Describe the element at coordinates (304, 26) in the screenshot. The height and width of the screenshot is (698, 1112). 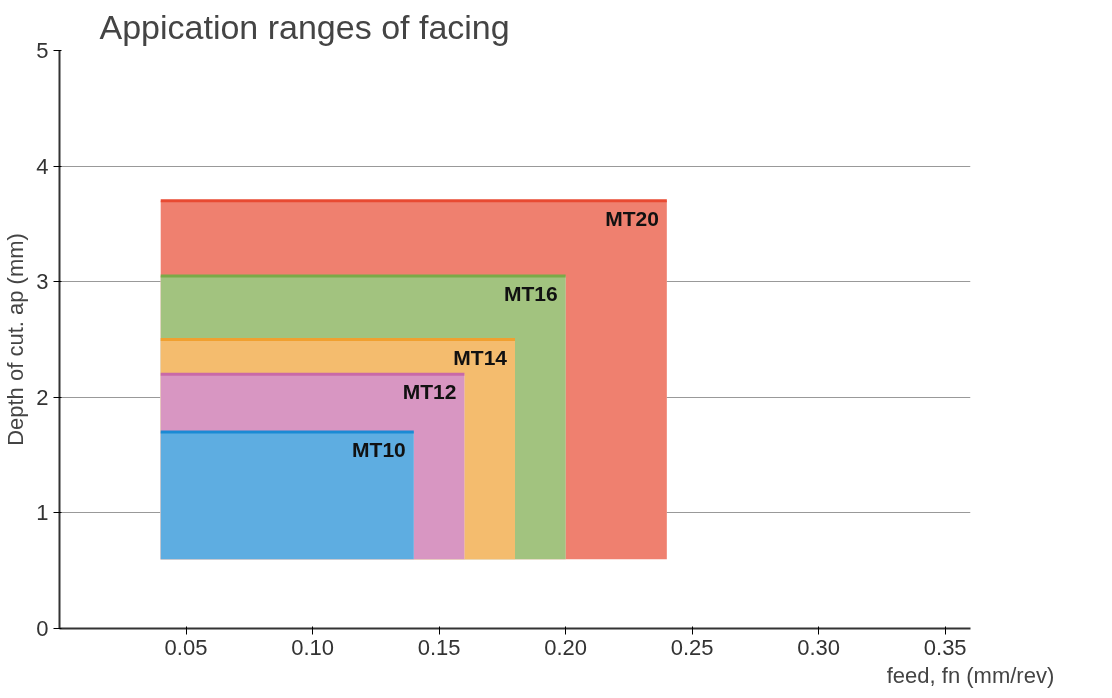
I see `chart-title: Appication ranges of facing` at that location.